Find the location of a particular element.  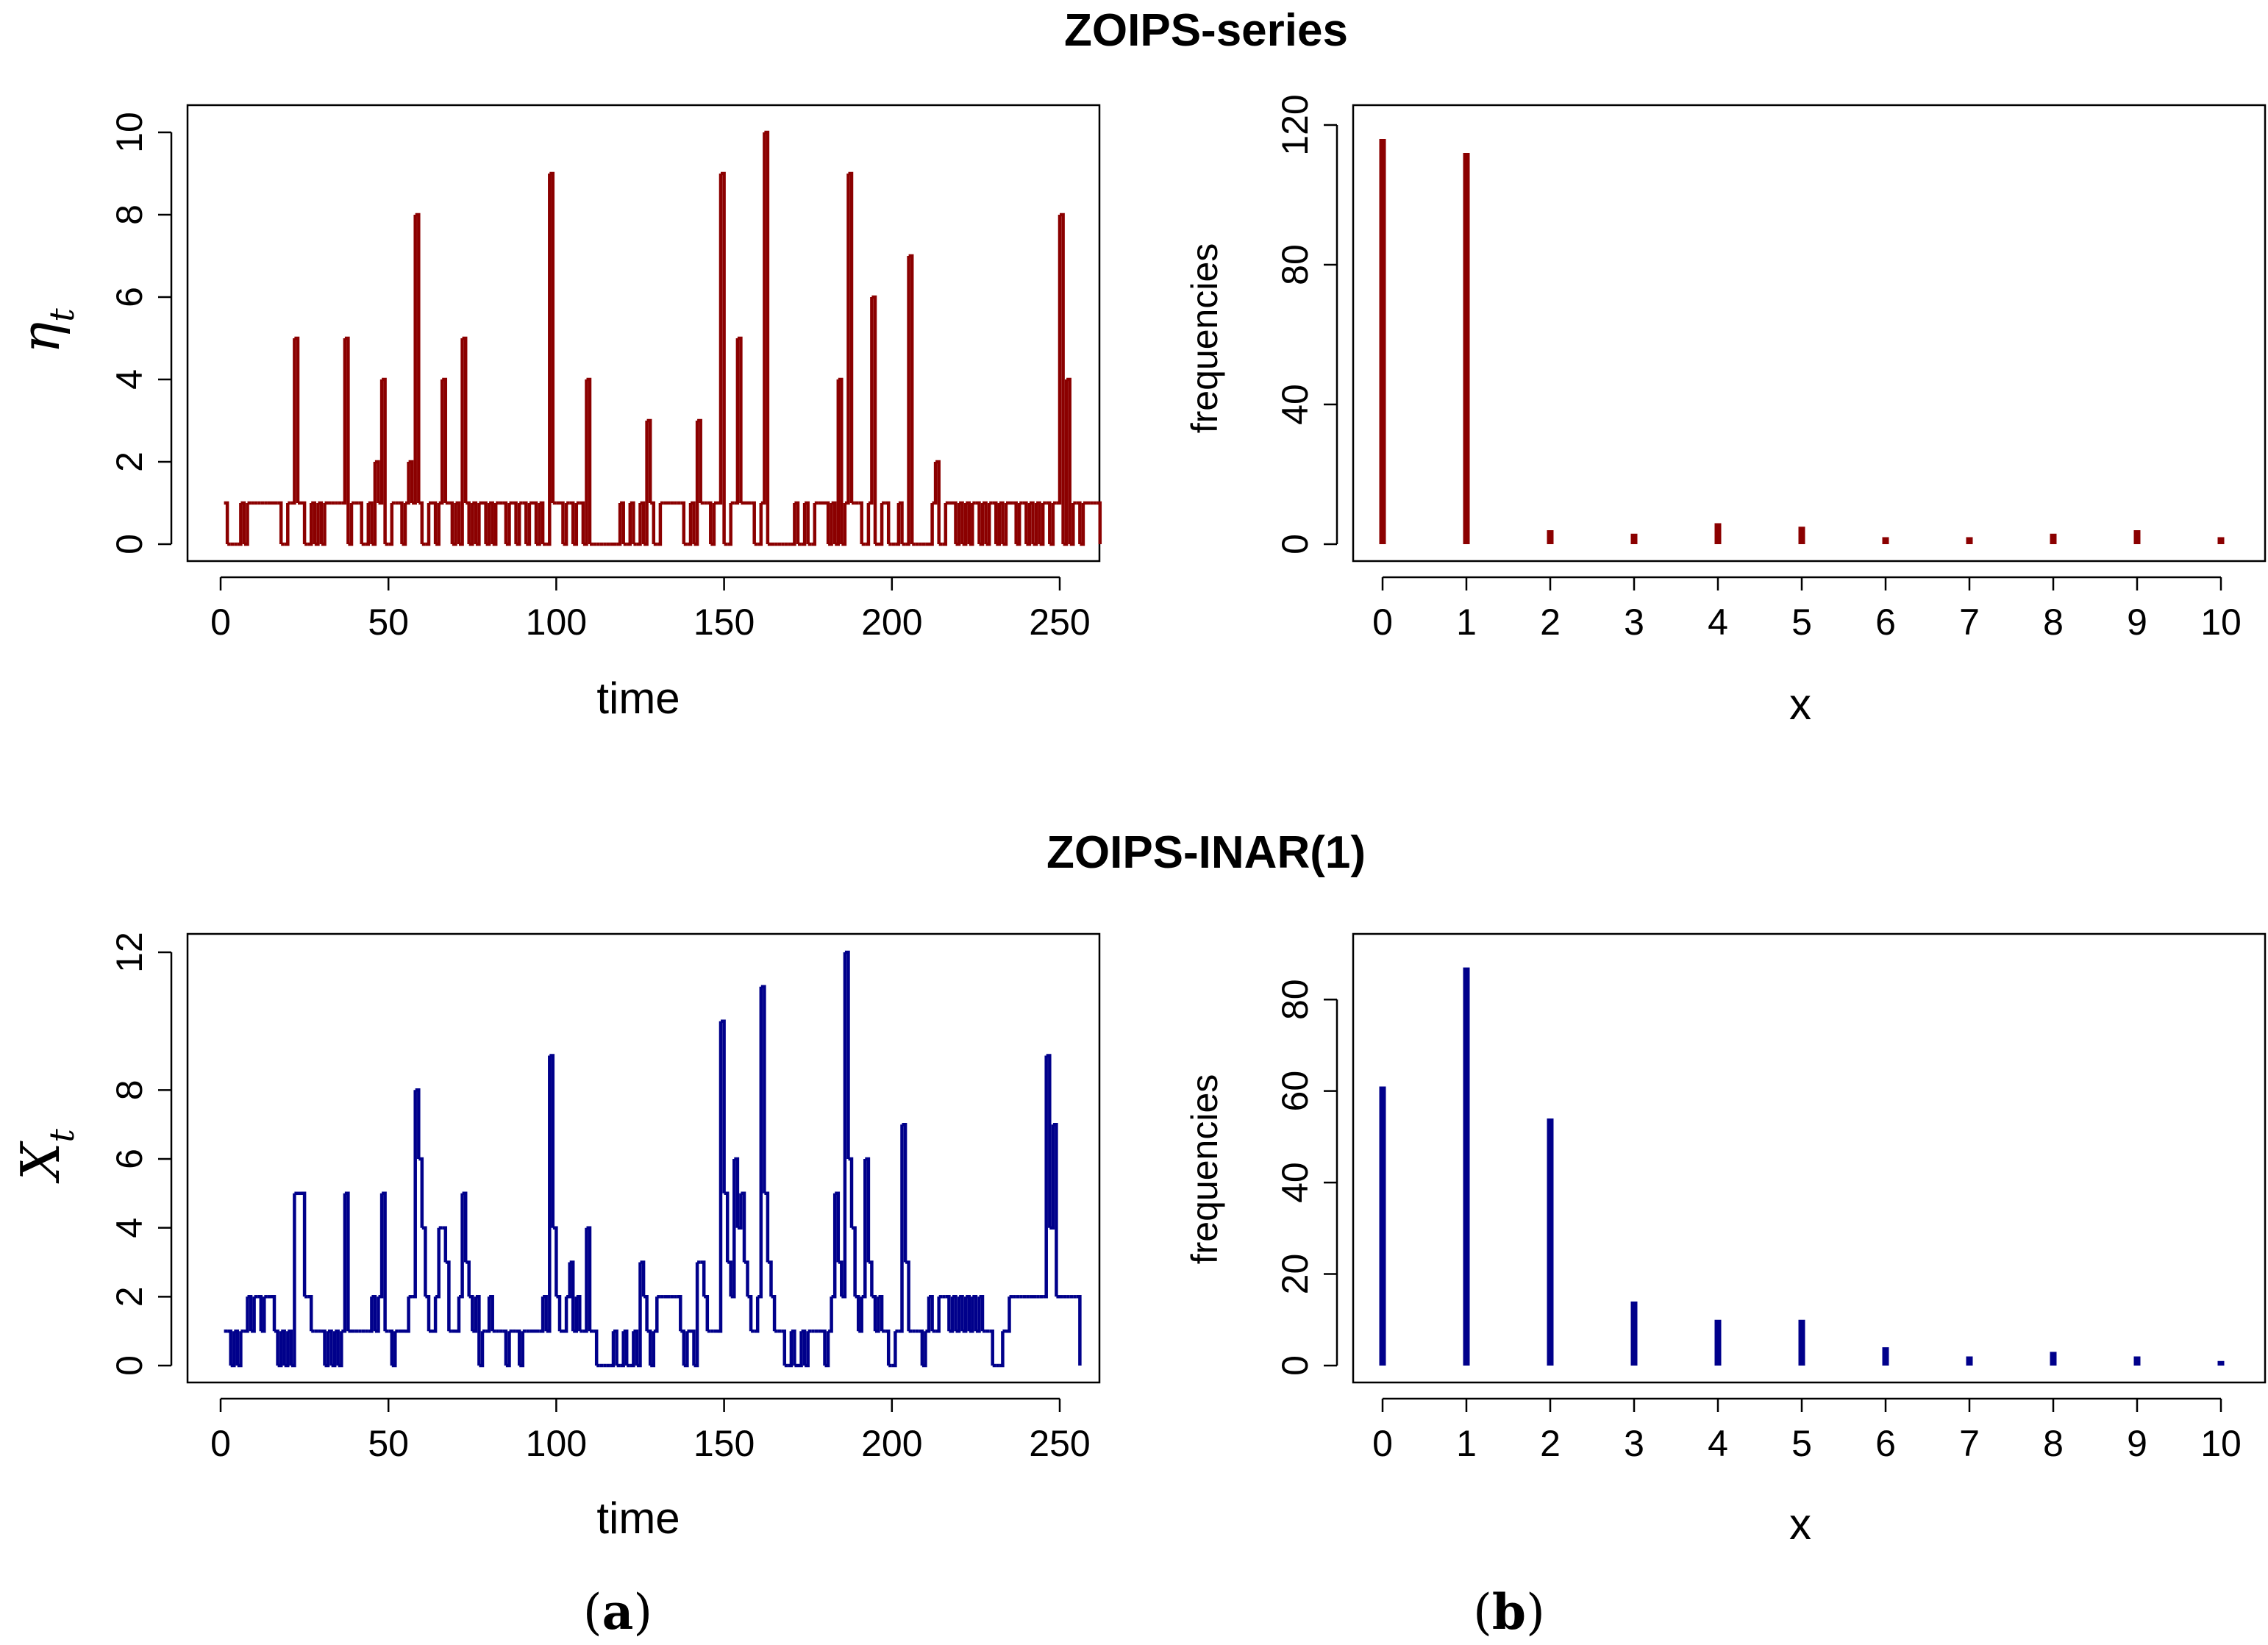

x-axis: 0 1 2 3 4 5 6 7 8 9 10 is located at coordinates (1807, 1430).